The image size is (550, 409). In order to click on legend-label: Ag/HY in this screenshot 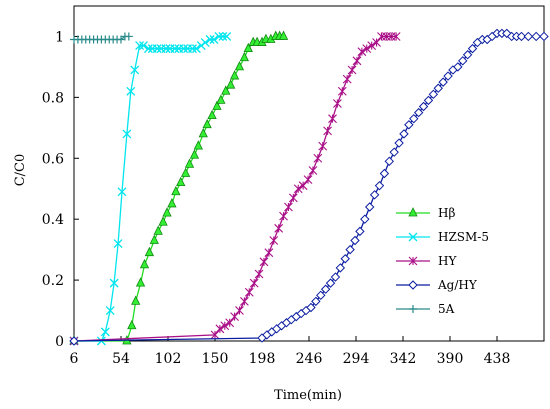, I will do `click(457, 285)`.